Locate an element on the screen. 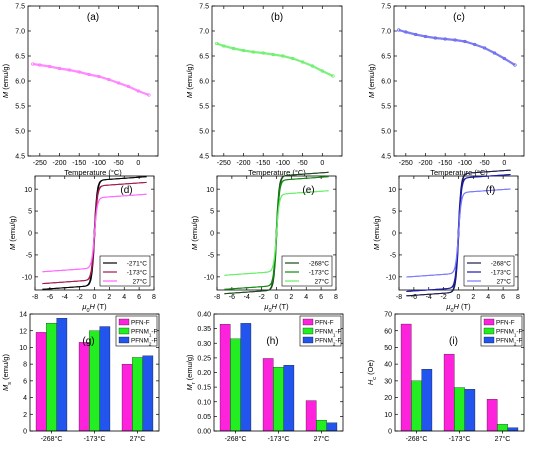 This screenshot has width=550, height=457. y-tick-label: 2 is located at coordinates (25, 415).